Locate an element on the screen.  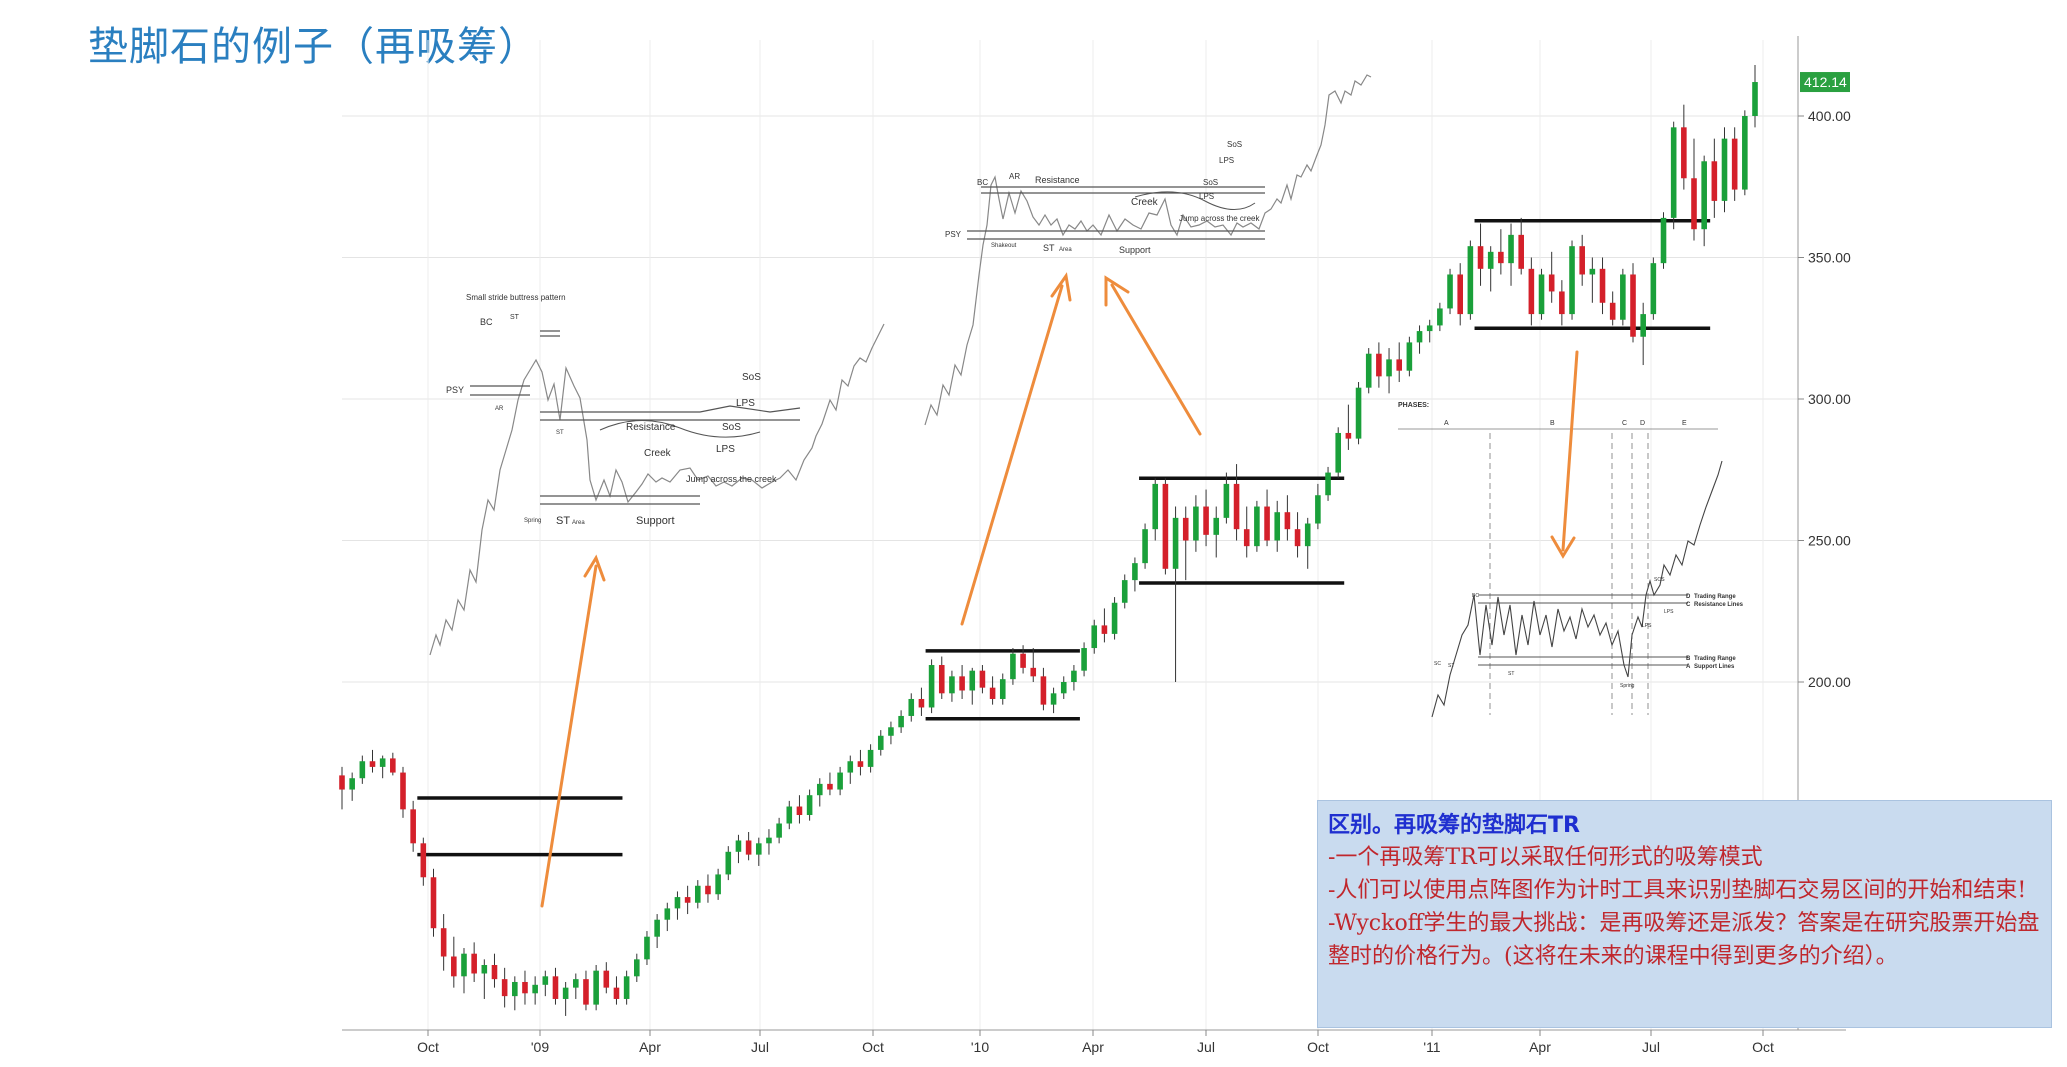
schematic-3-label: BC is located at coordinates (1475, 596).